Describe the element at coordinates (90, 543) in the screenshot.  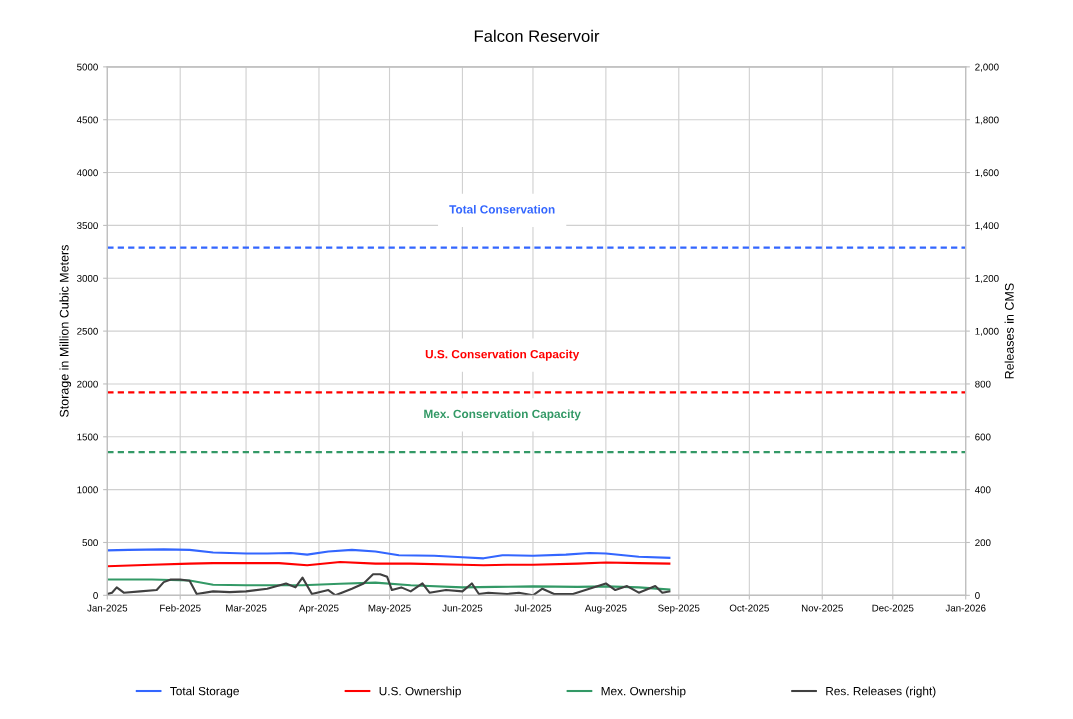
I see `y-tick-label: 500` at that location.